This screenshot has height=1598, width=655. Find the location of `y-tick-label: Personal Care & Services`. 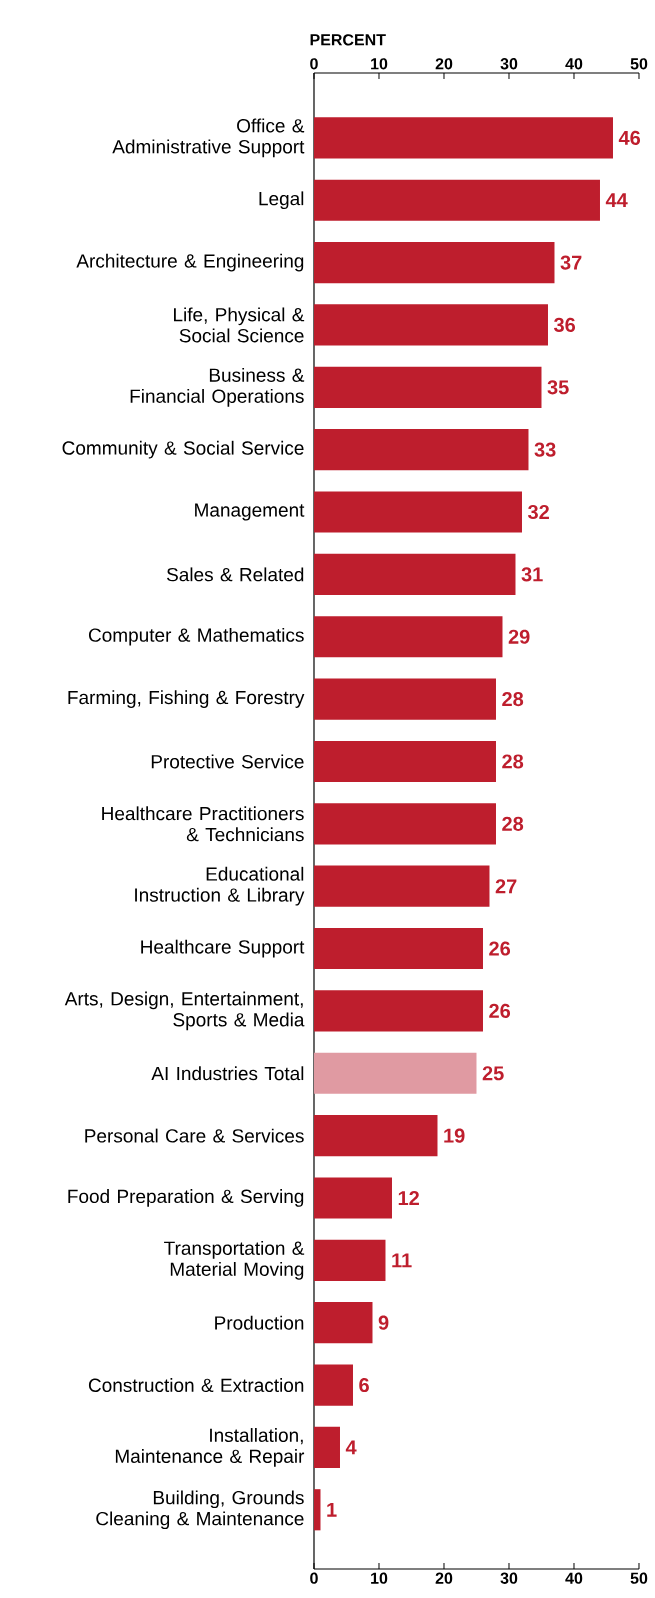

y-tick-label: Personal Care & Services is located at coordinates (194, 1135).